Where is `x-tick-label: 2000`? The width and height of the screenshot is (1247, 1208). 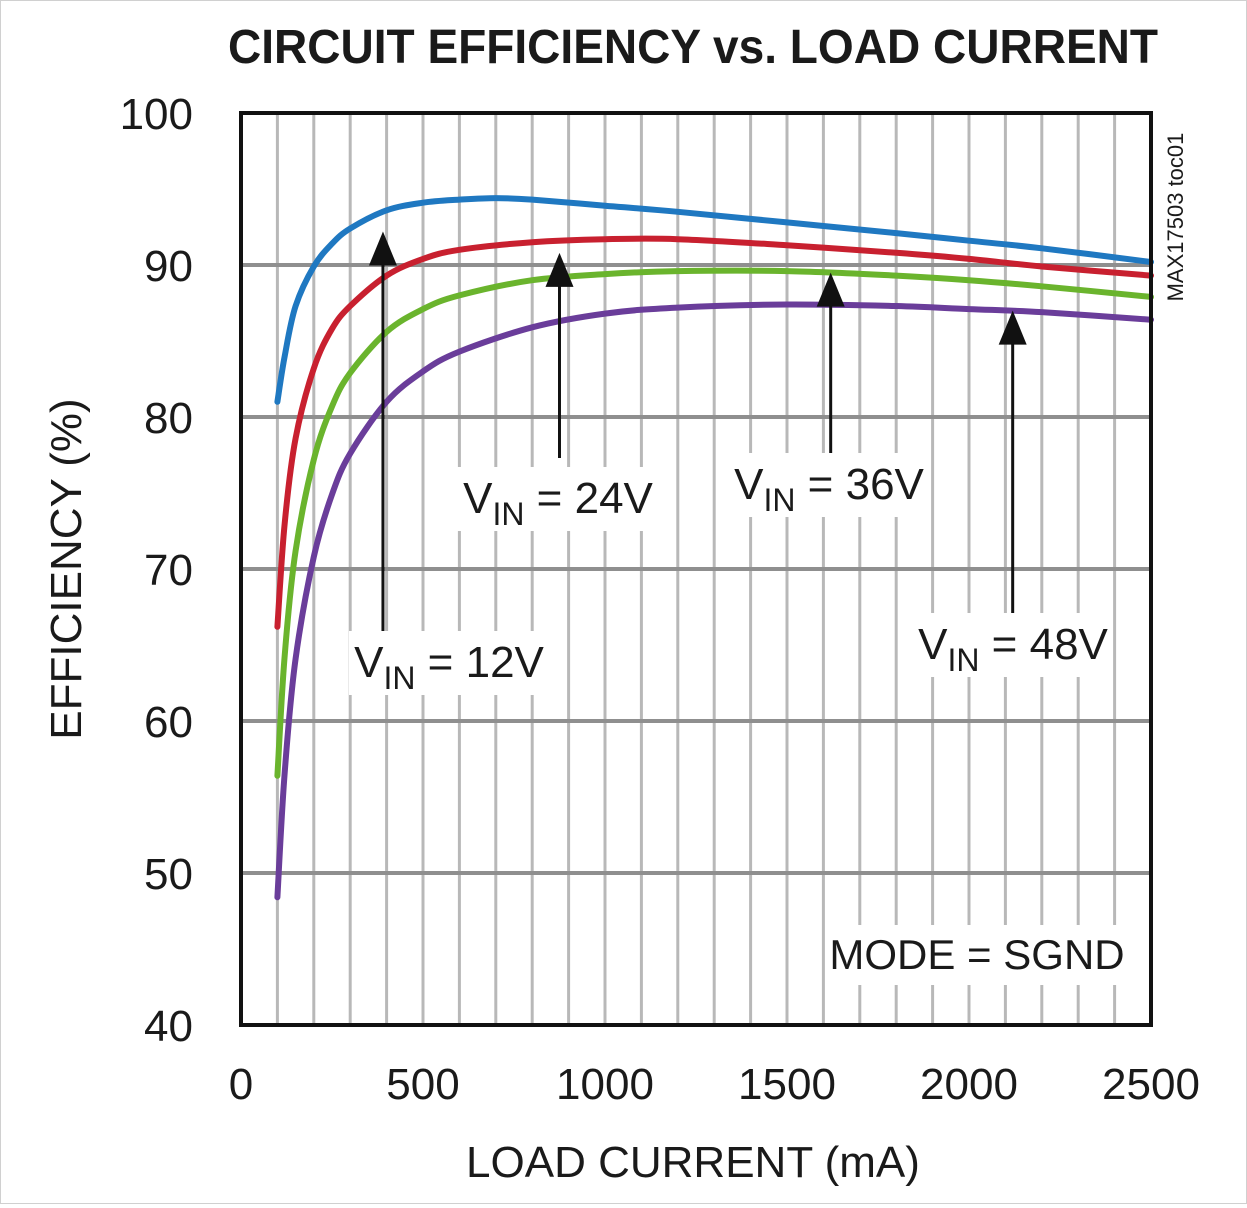
x-tick-label: 2000 is located at coordinates (969, 1084).